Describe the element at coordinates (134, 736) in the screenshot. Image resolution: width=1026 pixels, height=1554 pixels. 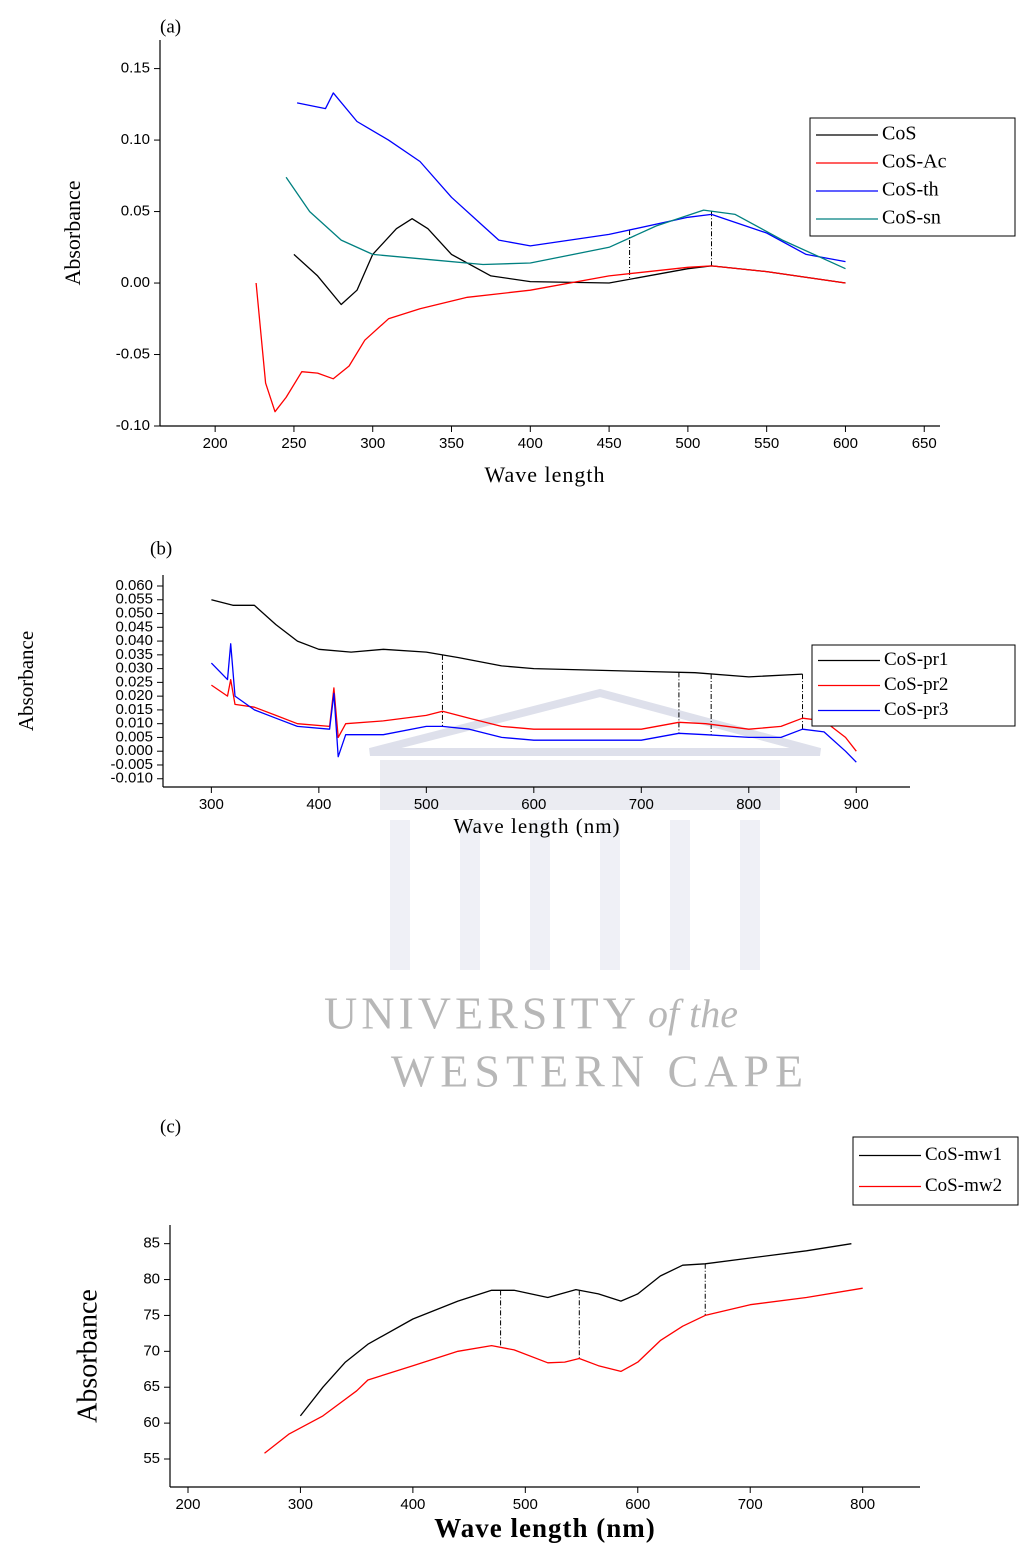
I see `y-tick-label: 0.005` at that location.